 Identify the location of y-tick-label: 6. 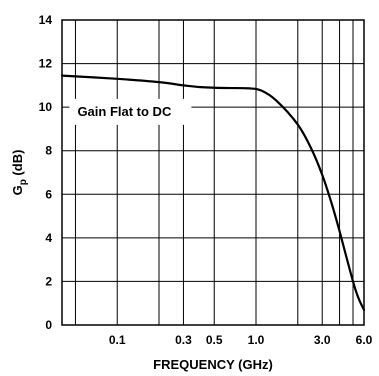
(48, 194).